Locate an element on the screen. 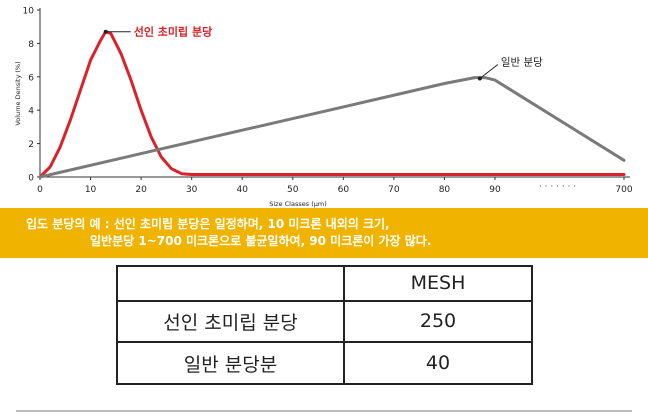 The width and height of the screenshot is (648, 417). series-label-general-powder: 일반 분당 is located at coordinates (522, 61).